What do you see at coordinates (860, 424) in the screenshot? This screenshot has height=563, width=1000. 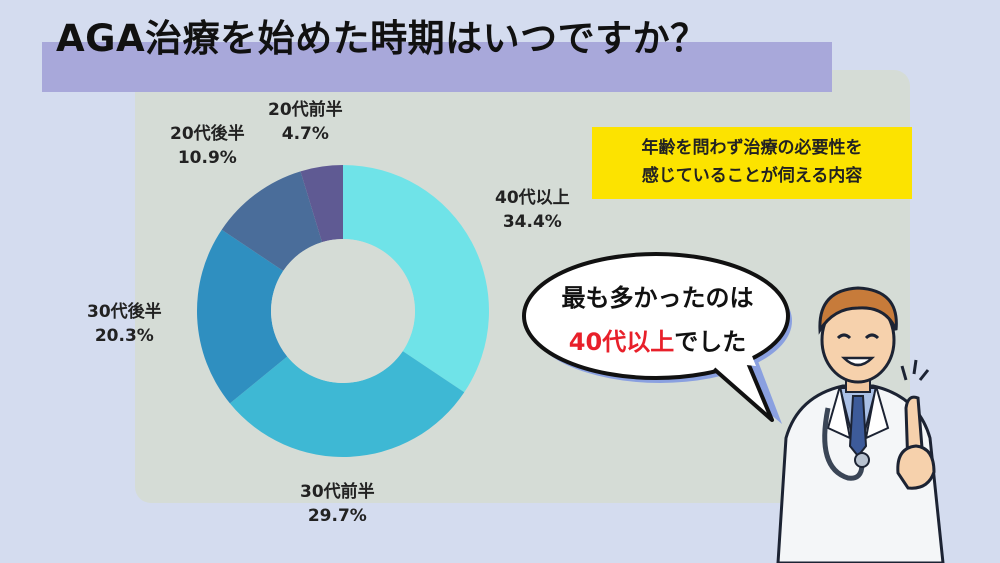 I see `doctor-illustration` at bounding box center [860, 424].